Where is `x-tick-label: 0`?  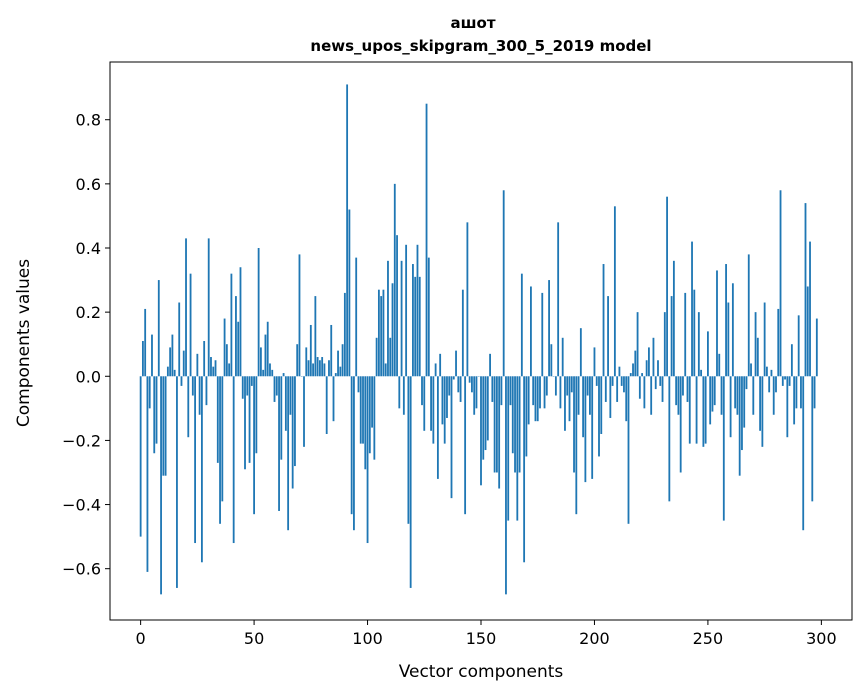
x-tick-label: 0 is located at coordinates (141, 638).